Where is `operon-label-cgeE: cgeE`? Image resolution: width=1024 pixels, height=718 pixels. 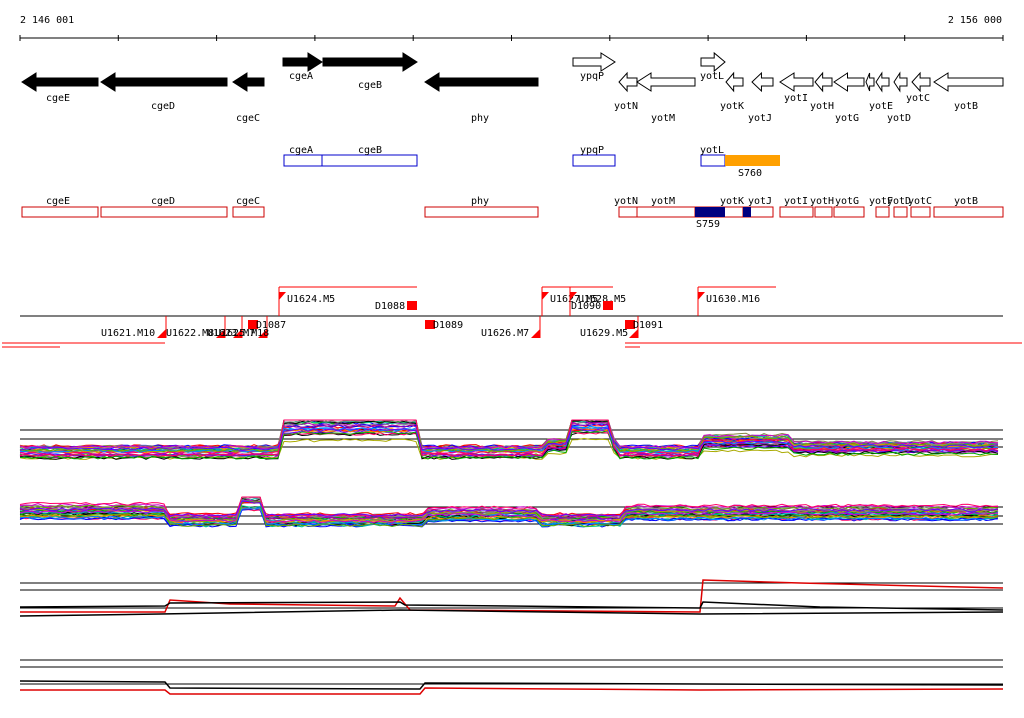 operon-label-cgeE: cgeE is located at coordinates (58, 201).